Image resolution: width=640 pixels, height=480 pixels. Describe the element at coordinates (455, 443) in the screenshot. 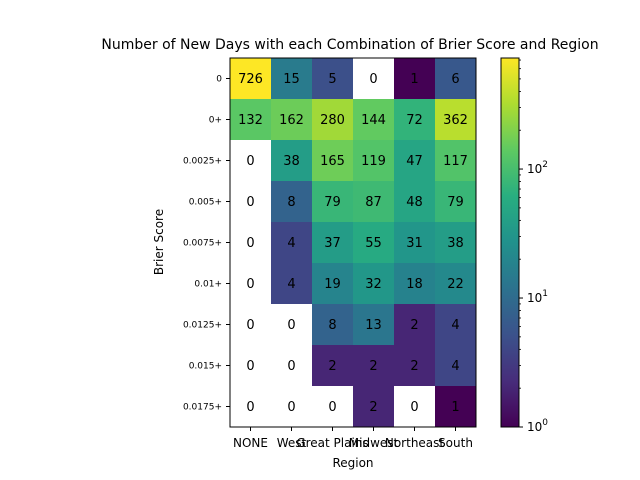

I see `x-tick-label: South` at that location.